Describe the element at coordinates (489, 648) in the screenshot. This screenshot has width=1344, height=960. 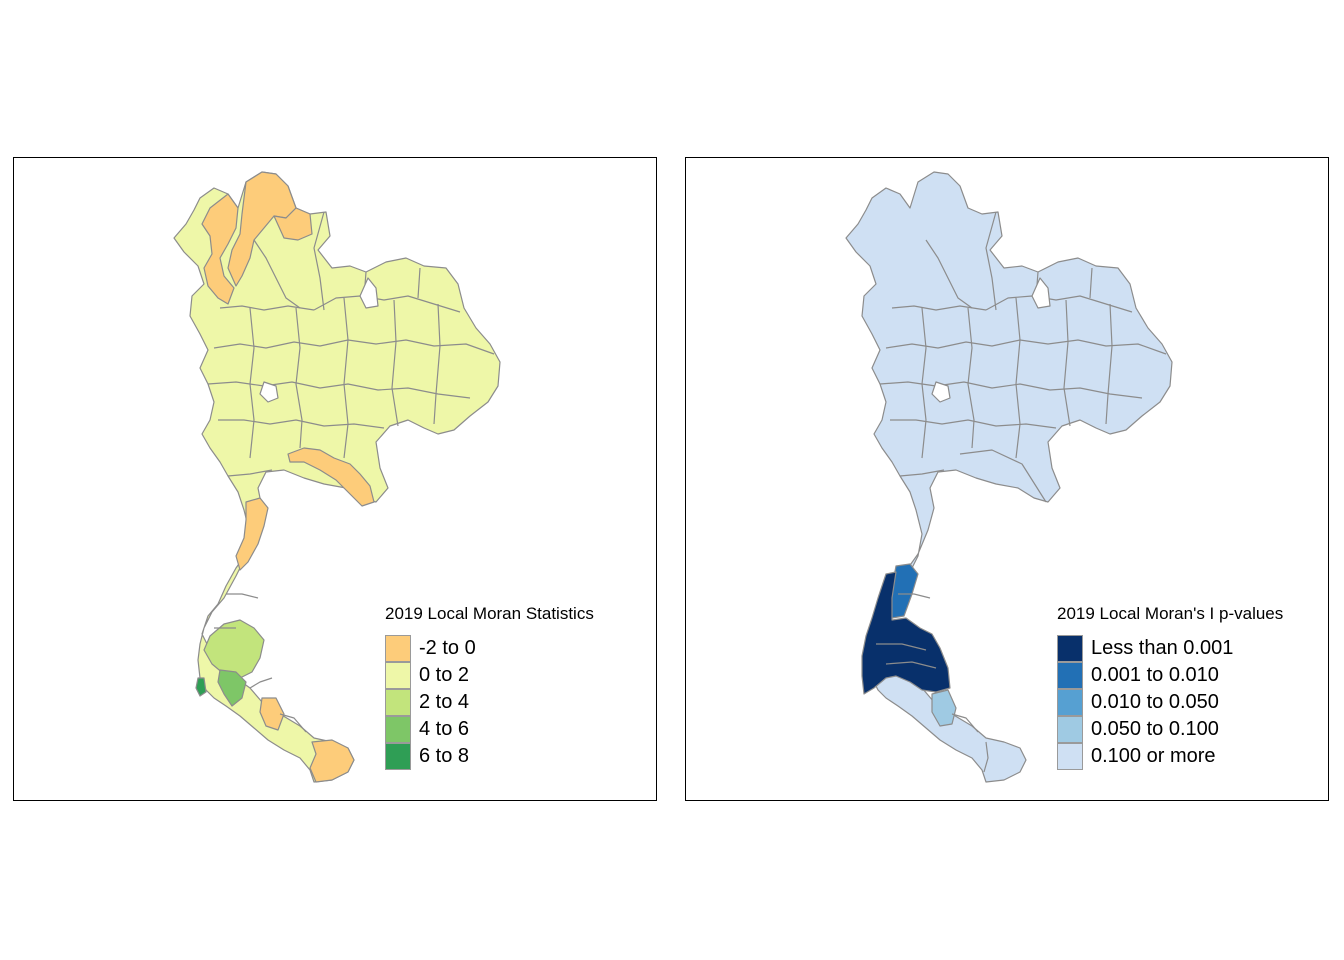
I see `legend-item: -2 to 0` at that location.